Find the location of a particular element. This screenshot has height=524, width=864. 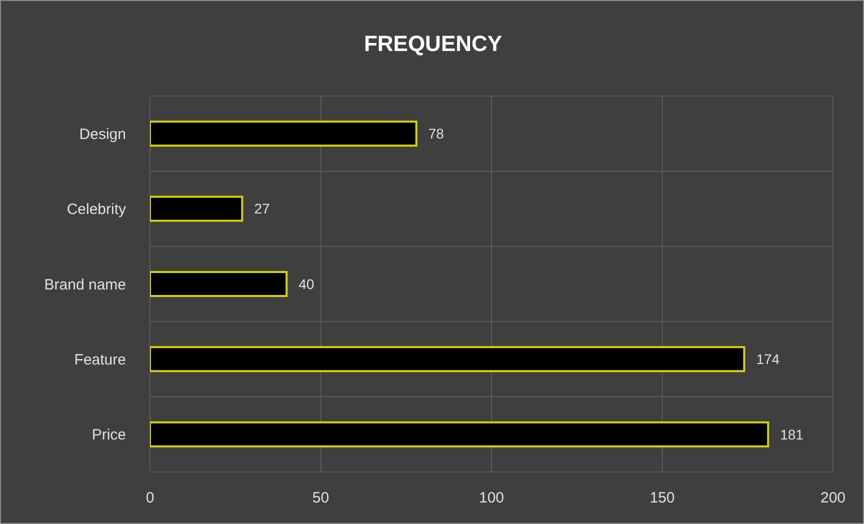

y-tick-label: Price is located at coordinates (109, 435).